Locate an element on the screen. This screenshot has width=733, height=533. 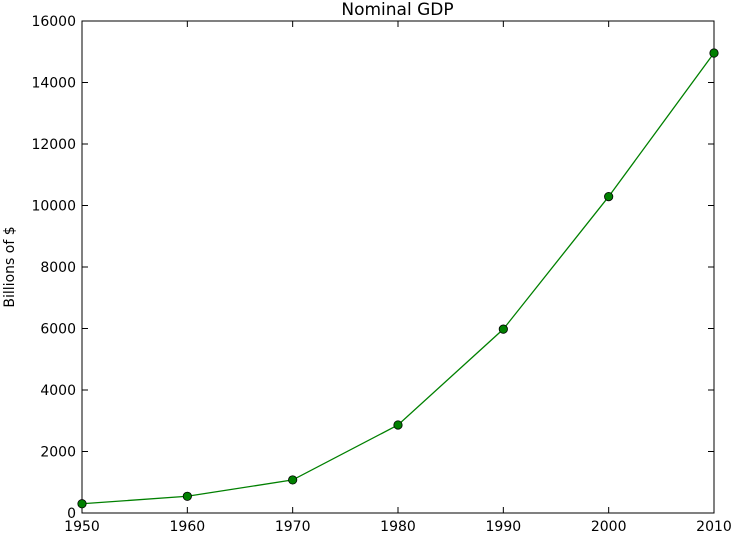
y-tick-label: 4000 is located at coordinates (58, 391).